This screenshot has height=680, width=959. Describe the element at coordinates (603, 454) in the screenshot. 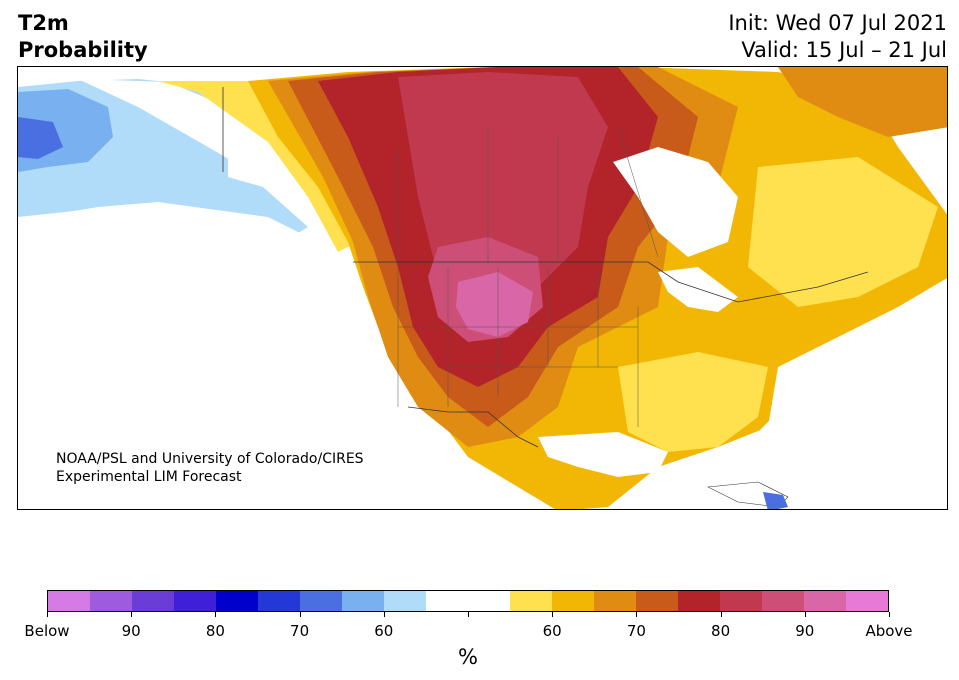

I see `gulf-of-mexico` at that location.